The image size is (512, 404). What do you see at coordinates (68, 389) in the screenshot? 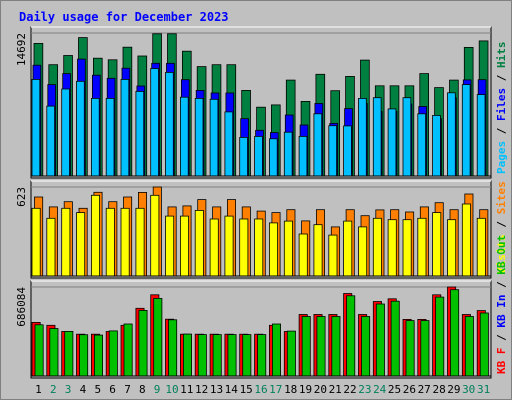
I see `x-tick-label: 3` at bounding box center [68, 389].